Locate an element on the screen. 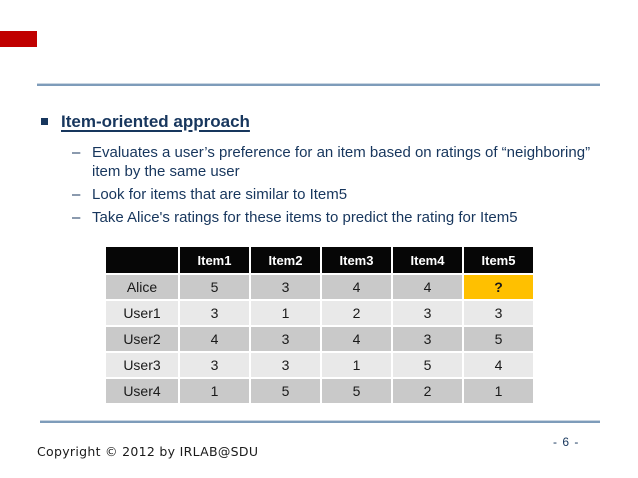 The width and height of the screenshot is (638, 478). page-number: - 6 - is located at coordinates (566, 442).